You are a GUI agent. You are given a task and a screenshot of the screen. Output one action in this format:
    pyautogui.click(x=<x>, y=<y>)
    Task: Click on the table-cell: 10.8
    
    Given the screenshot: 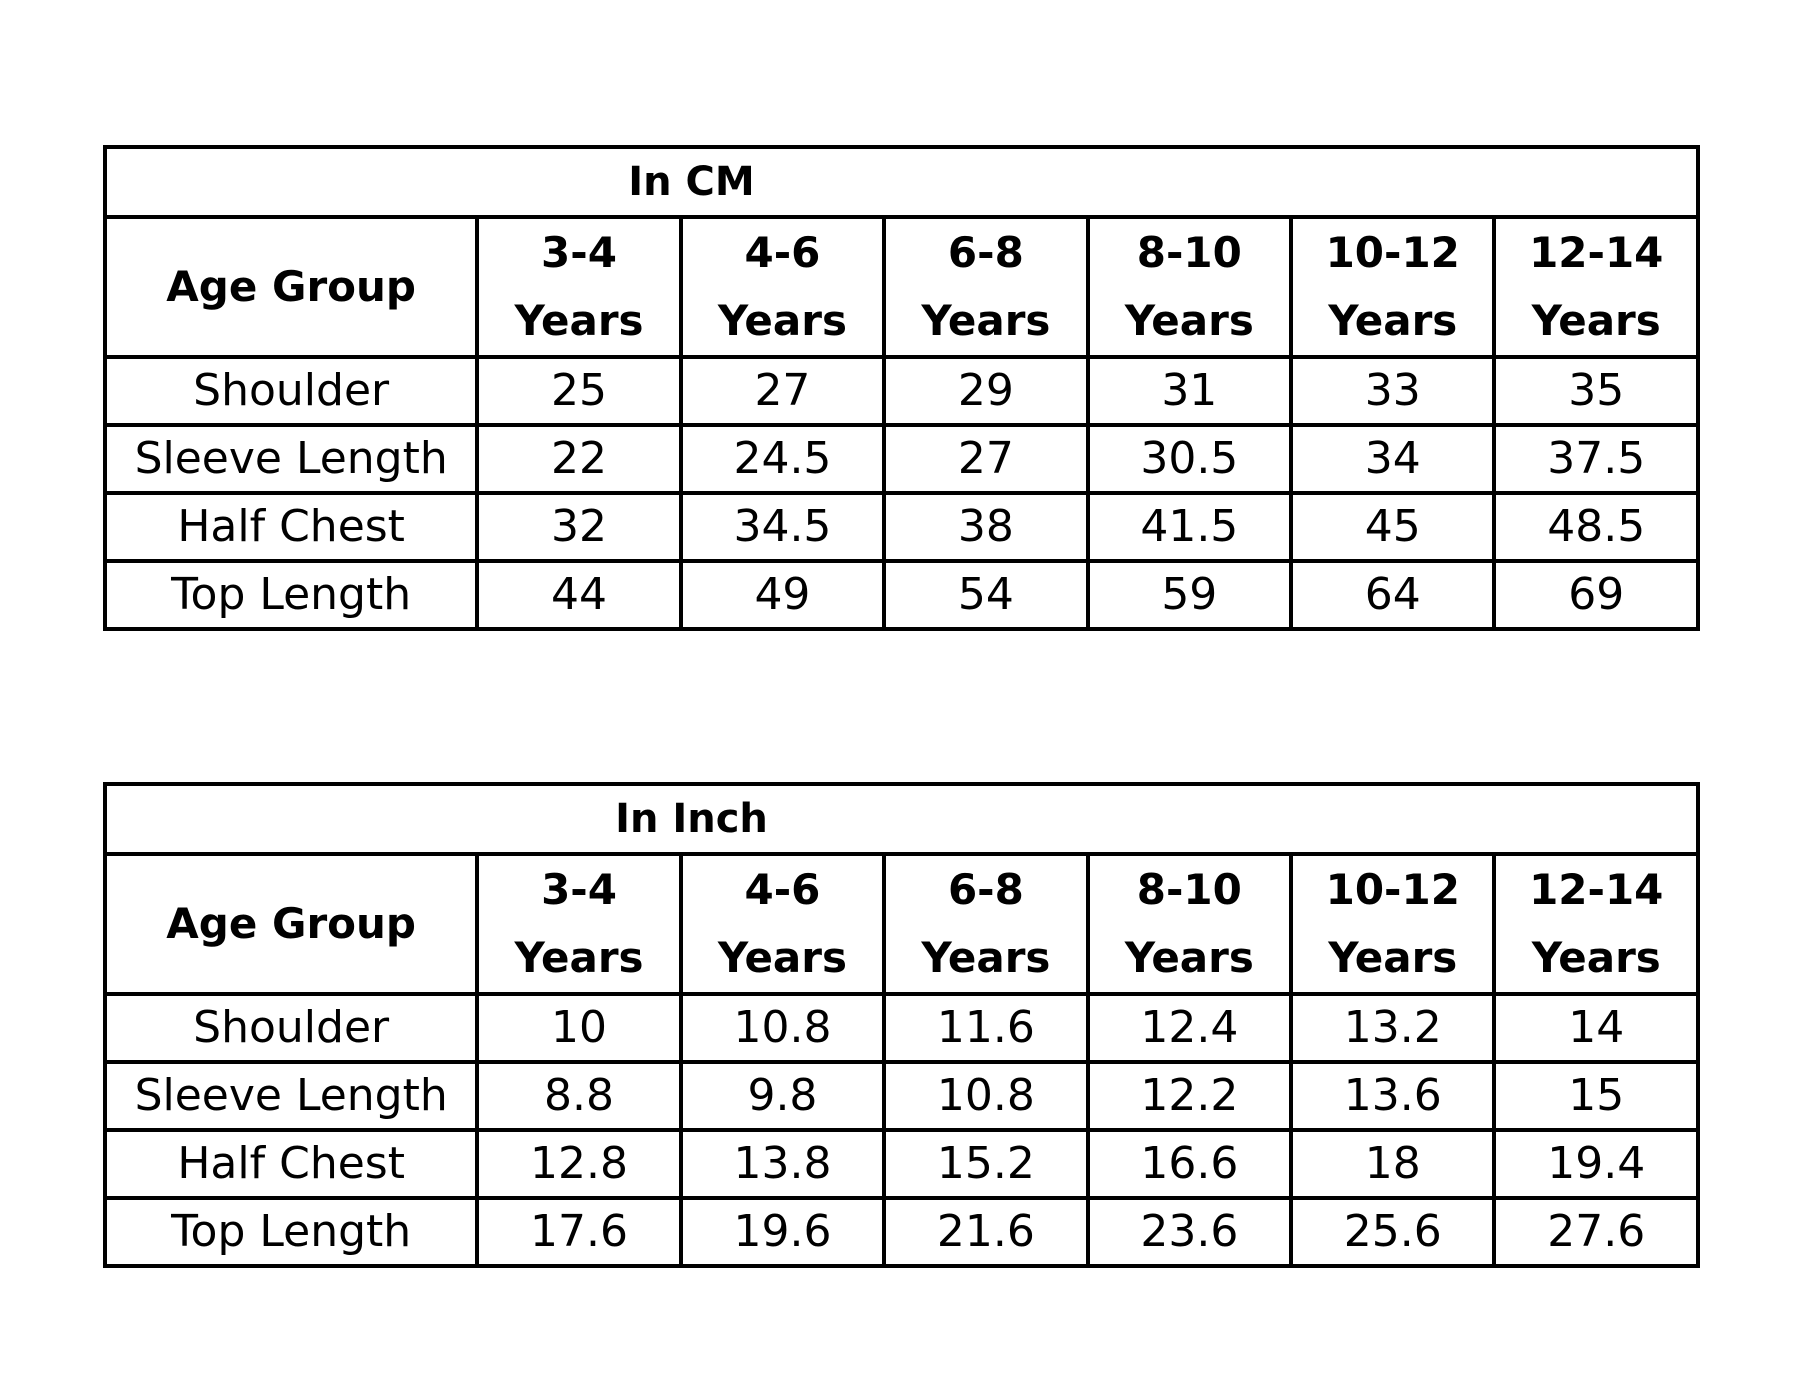 What is the action you would take?
    pyautogui.click(x=986, y=1096)
    